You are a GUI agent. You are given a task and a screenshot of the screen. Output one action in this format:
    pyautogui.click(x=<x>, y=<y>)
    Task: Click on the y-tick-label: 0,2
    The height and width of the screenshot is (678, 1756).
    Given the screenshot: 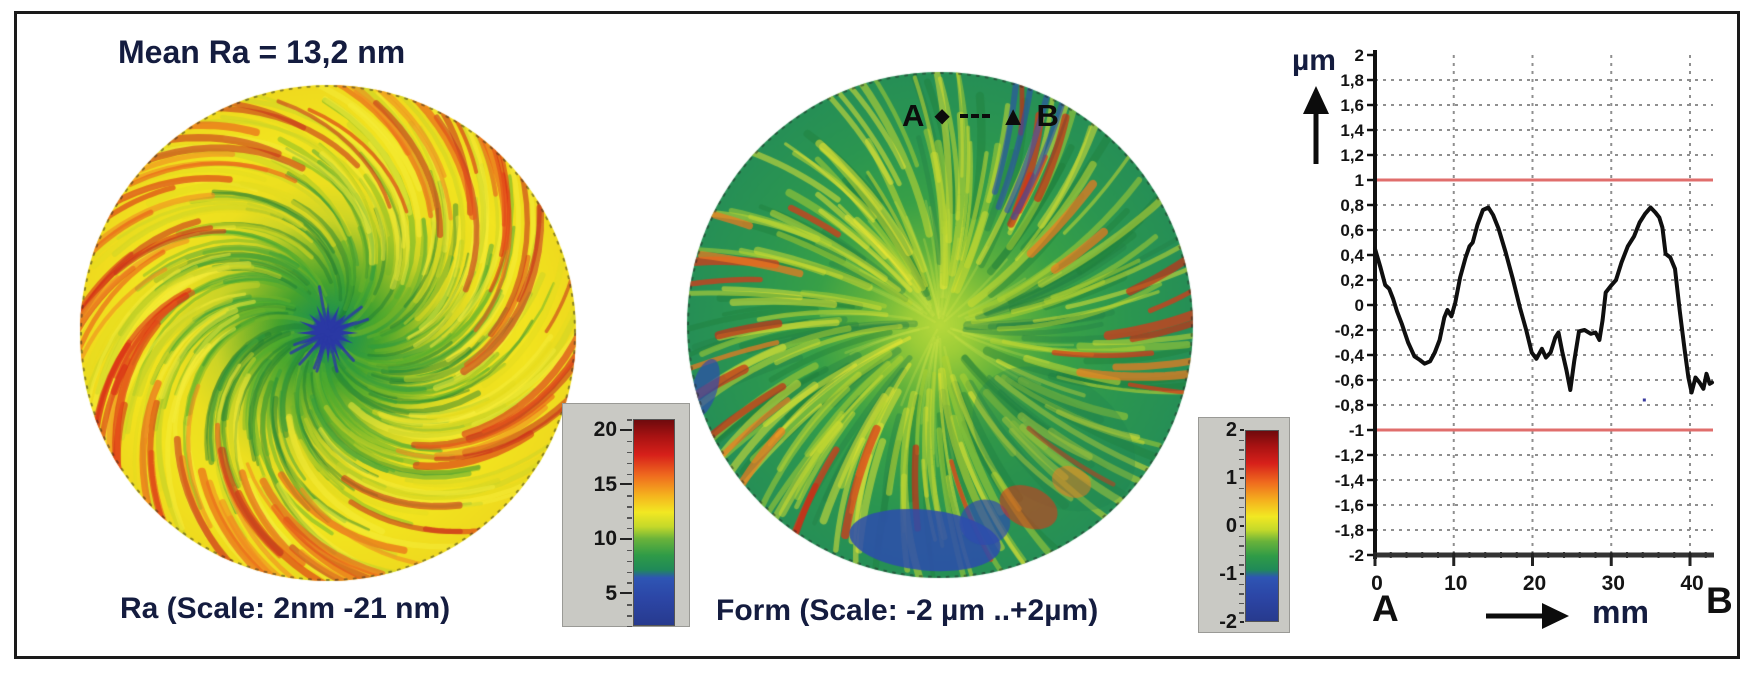 What is the action you would take?
    pyautogui.click(x=1352, y=280)
    